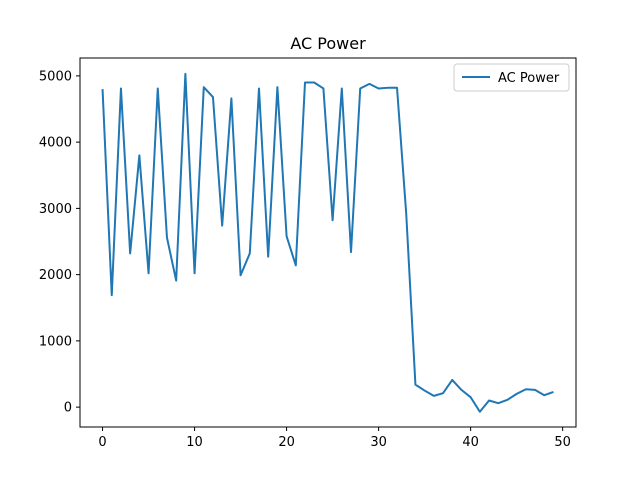 This screenshot has width=640, height=480. Describe the element at coordinates (55, 341) in the screenshot. I see `y-tick-label: 1000` at that location.